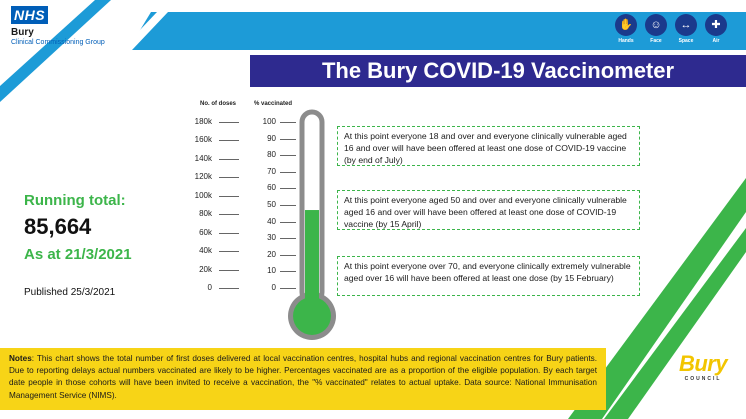 The height and width of the screenshot is (419, 746). I want to click on air-item: ✚ Air, so click(716, 29).